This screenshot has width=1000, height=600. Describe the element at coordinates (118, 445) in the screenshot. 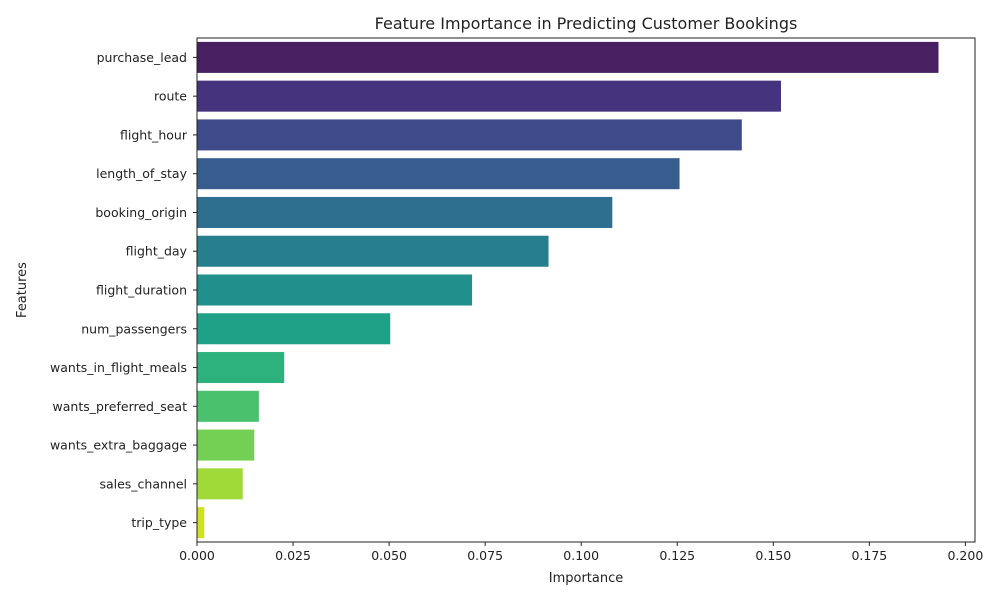

I see `y-tick-label-wants-extra-baggage: wants_extra_baggage` at that location.